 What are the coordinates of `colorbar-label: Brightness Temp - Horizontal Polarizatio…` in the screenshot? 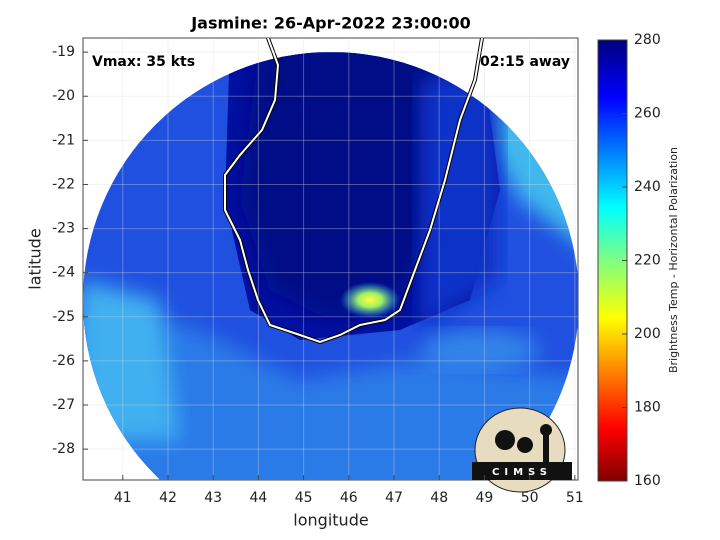 It's located at (673, 260).